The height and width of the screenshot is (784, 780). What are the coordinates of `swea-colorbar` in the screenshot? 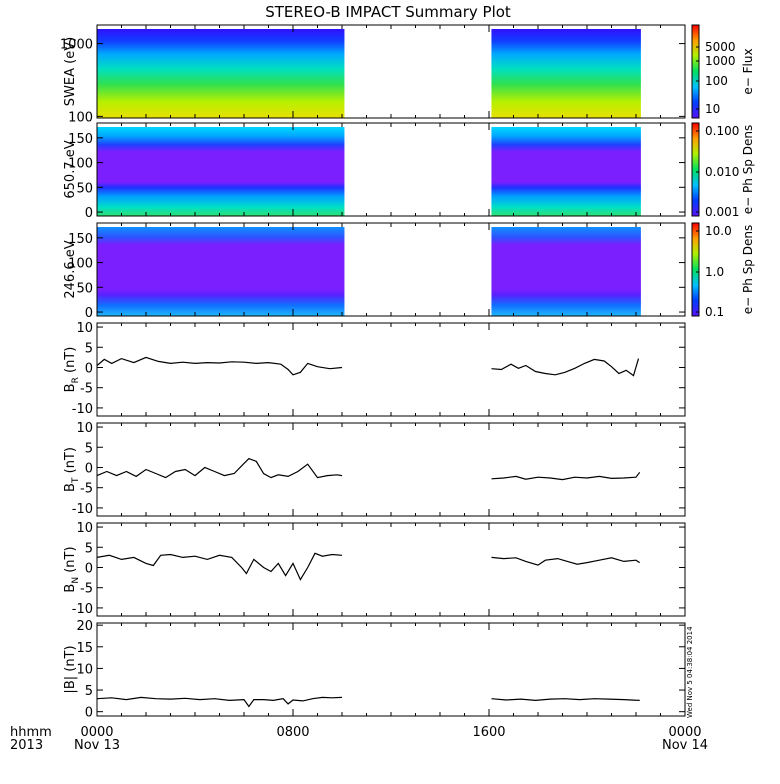 It's located at (695, 71).